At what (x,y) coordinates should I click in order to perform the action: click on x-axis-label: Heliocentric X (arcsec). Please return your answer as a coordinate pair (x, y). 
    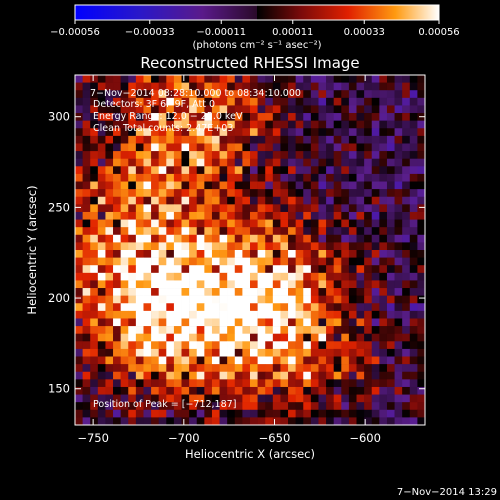
    Looking at the image, I should click on (250, 454).